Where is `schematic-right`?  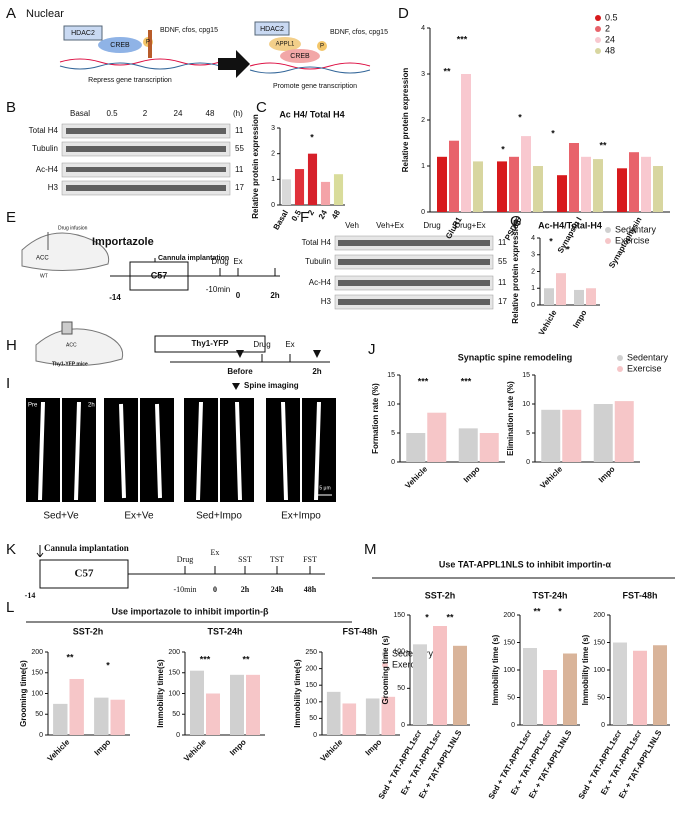 schematic-right is located at coordinates (310, 47).